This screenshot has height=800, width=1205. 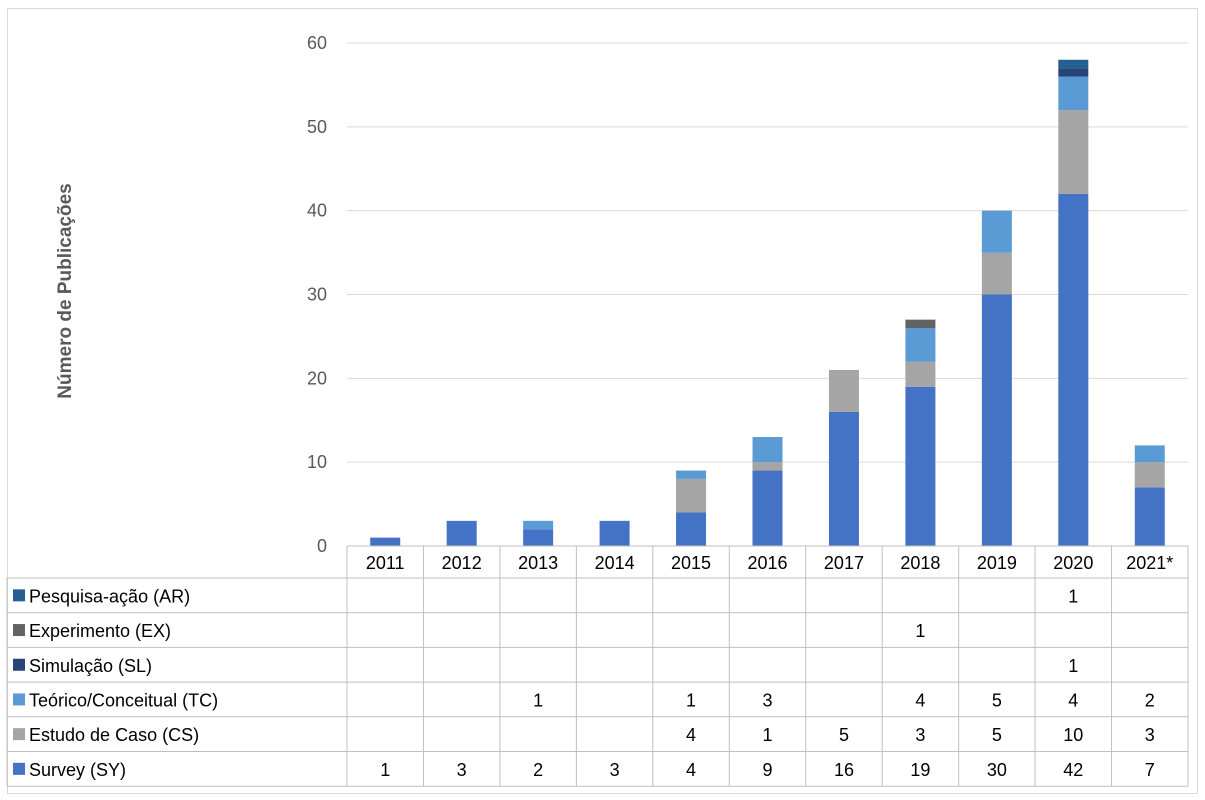 I want to click on bar-te-rico-conceitual-tc-2021, so click(x=1149, y=454).